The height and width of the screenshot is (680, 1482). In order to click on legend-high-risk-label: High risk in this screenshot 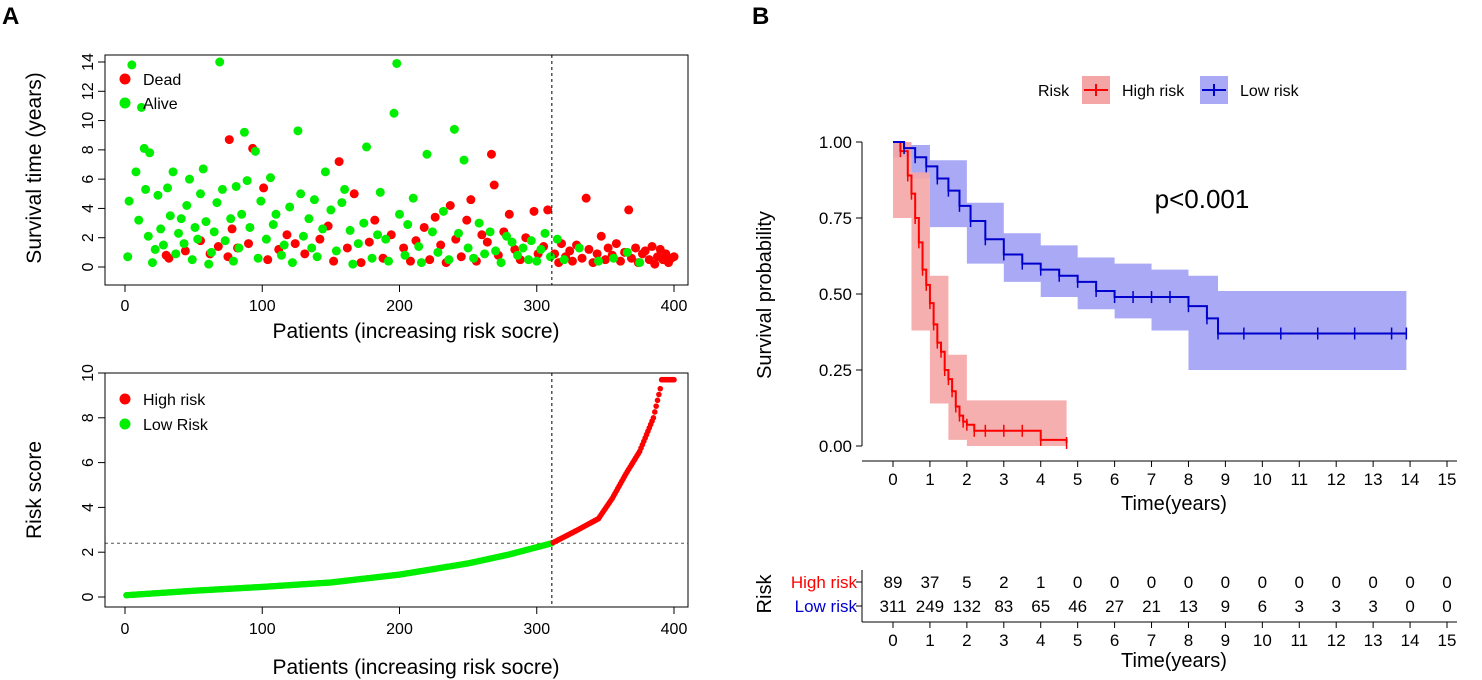, I will do `click(174, 400)`.